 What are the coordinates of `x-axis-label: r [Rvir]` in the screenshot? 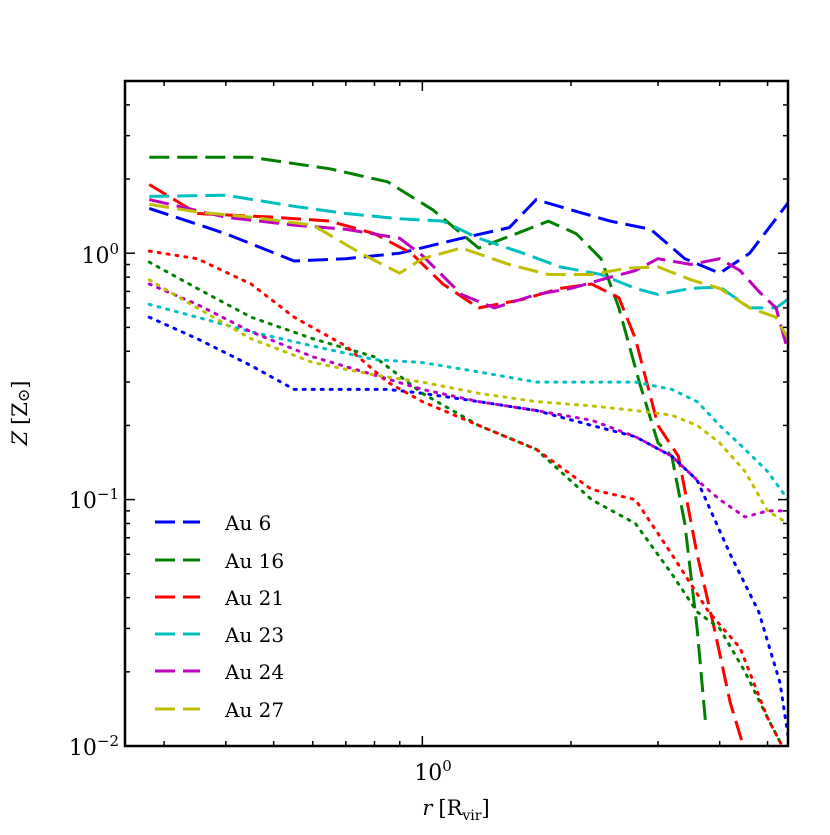 It's located at (455, 810).